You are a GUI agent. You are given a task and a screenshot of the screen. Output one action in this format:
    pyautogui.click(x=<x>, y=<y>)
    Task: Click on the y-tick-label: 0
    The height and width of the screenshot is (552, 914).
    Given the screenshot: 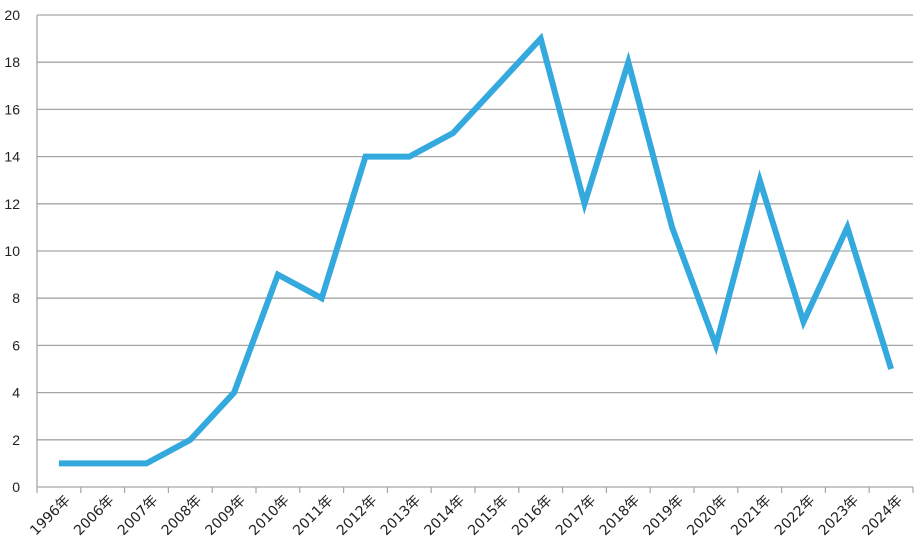 What is the action you would take?
    pyautogui.click(x=16, y=487)
    